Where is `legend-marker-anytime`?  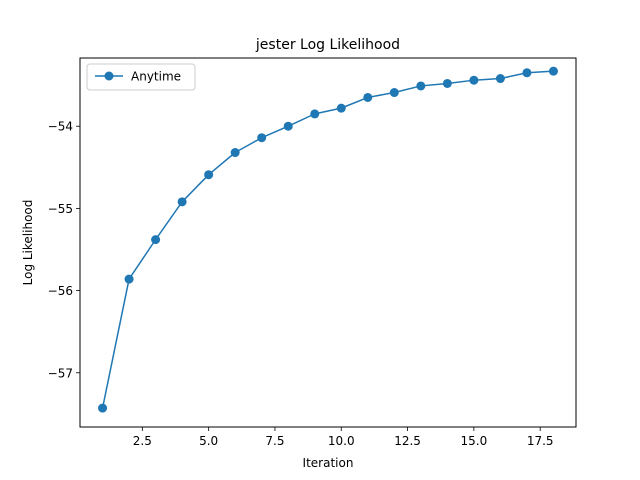 legend-marker-anytime is located at coordinates (109, 76).